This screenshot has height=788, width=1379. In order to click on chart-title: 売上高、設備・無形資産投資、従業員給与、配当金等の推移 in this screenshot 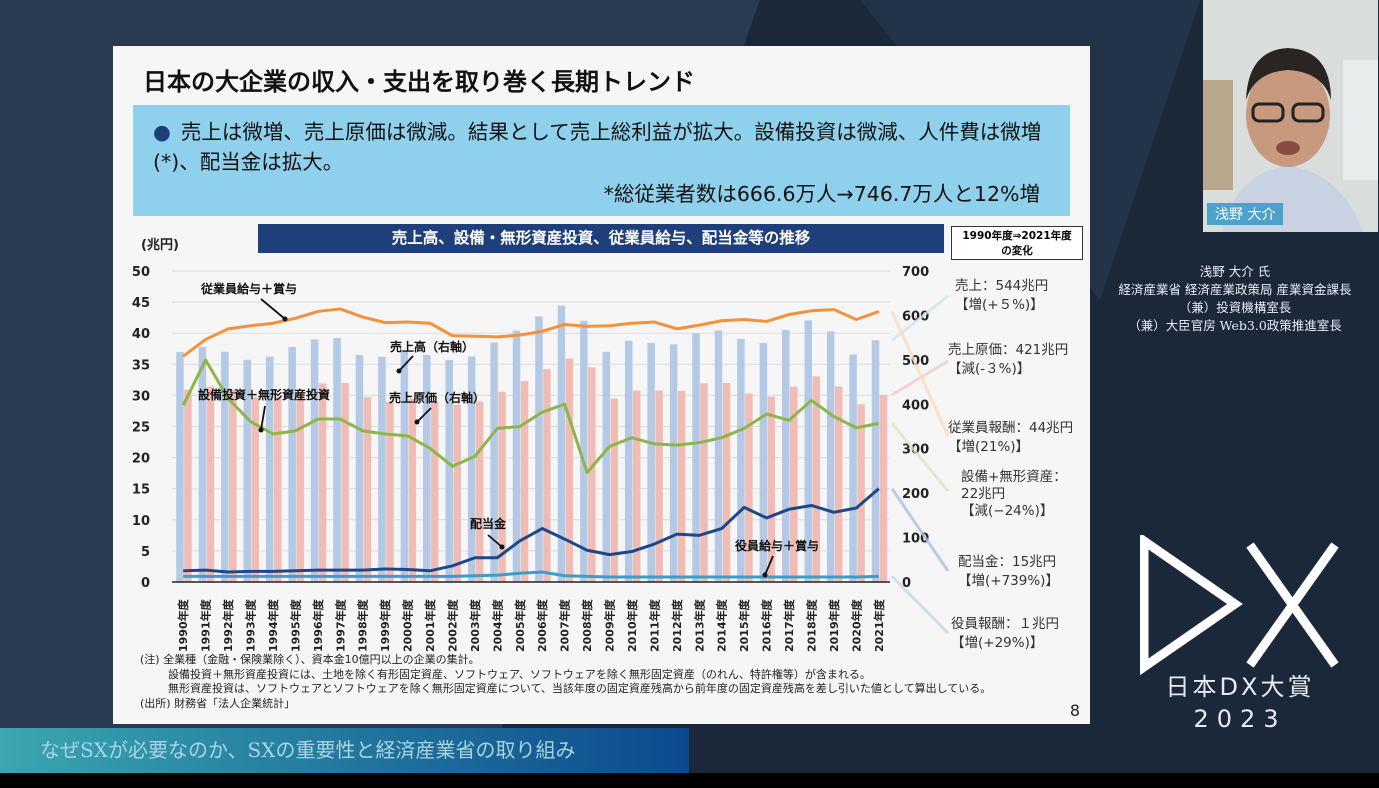, I will do `click(601, 238)`.